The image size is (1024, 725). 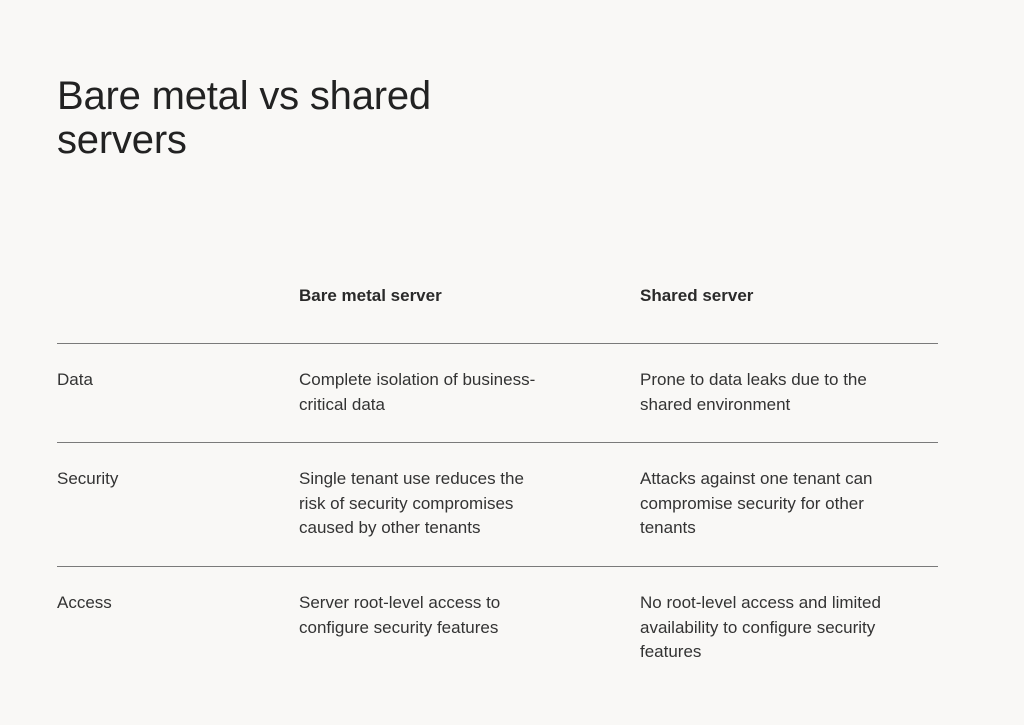 What do you see at coordinates (406, 503) in the screenshot?
I see `cell-text-line: risk of security compromises` at bounding box center [406, 503].